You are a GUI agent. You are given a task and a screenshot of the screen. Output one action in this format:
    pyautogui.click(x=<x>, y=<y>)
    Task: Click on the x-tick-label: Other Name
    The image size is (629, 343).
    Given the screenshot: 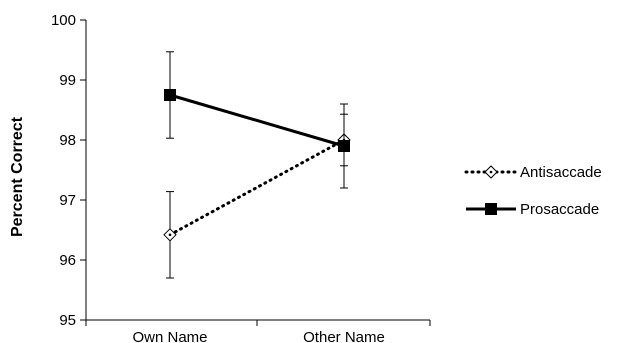 What is the action you would take?
    pyautogui.click(x=344, y=336)
    